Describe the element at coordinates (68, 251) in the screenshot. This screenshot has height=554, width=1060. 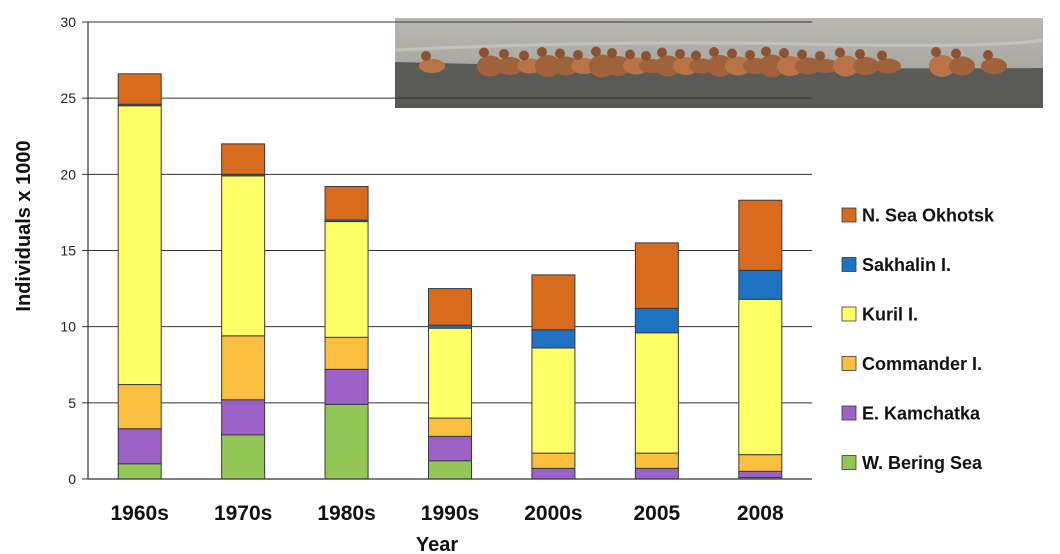
I see `y-tick-label: 15` at that location.